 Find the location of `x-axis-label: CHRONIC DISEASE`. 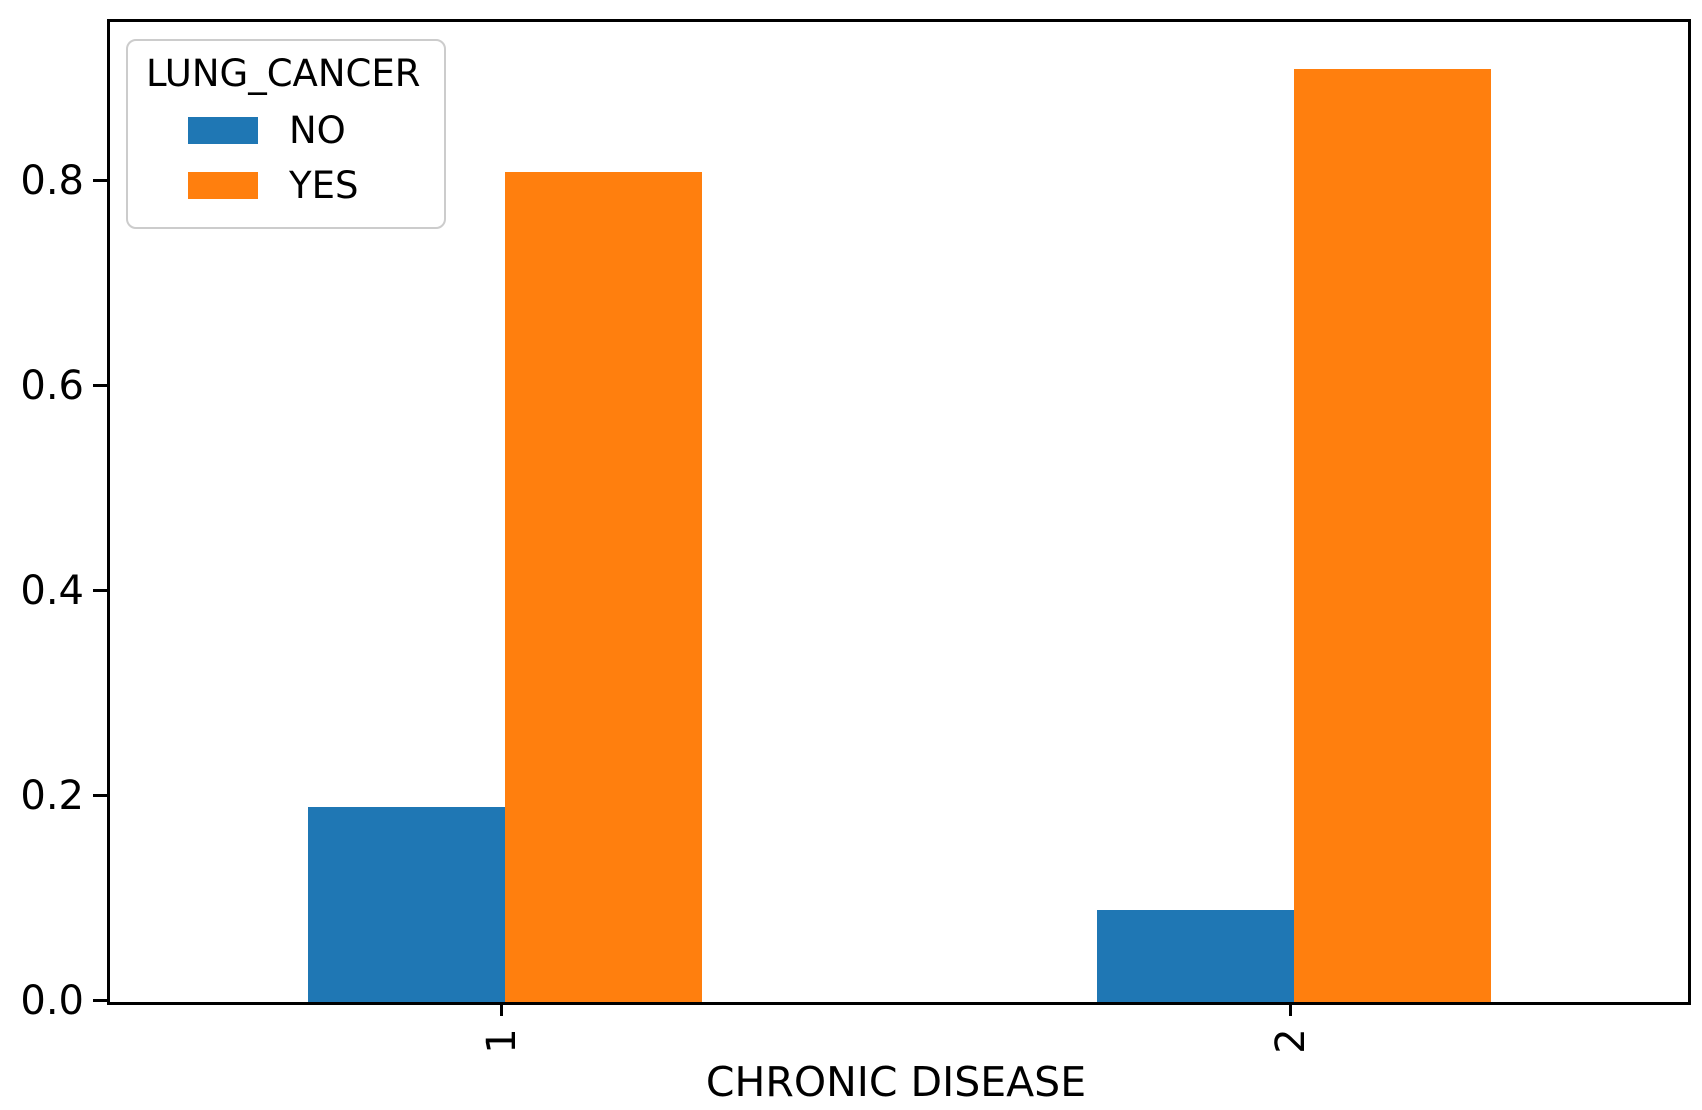

x-axis-label: CHRONIC DISEASE is located at coordinates (896, 1082).